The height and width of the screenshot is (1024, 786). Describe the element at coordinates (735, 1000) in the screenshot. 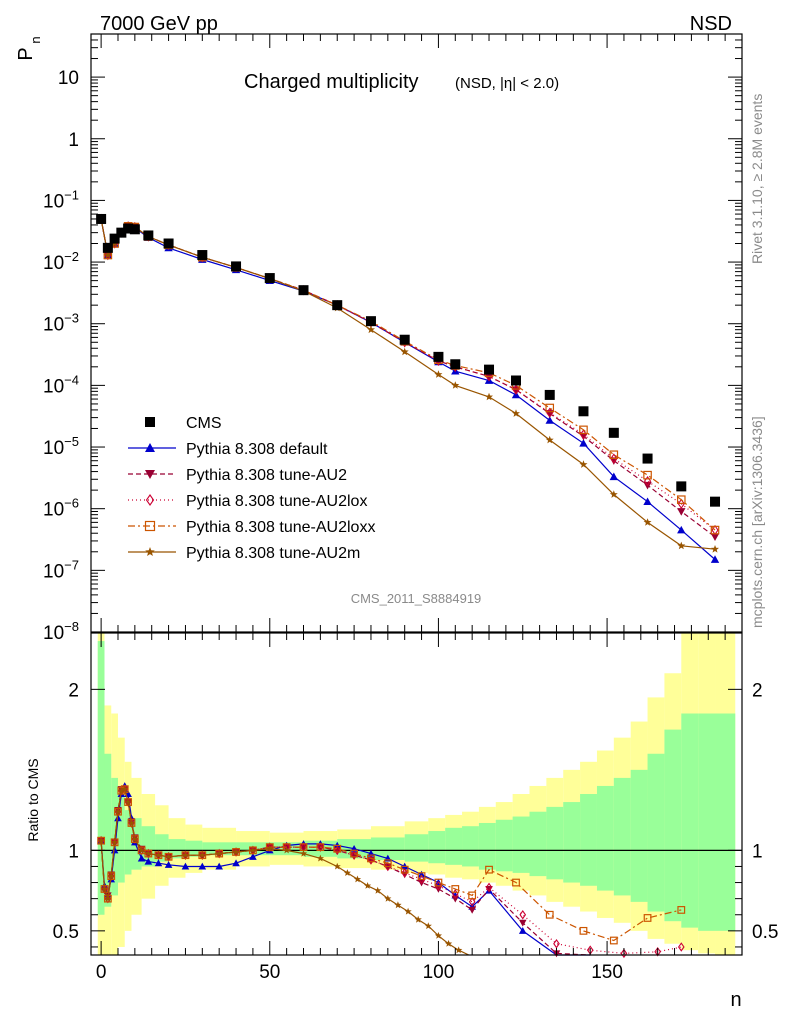

I see `x-axis-label: n` at that location.